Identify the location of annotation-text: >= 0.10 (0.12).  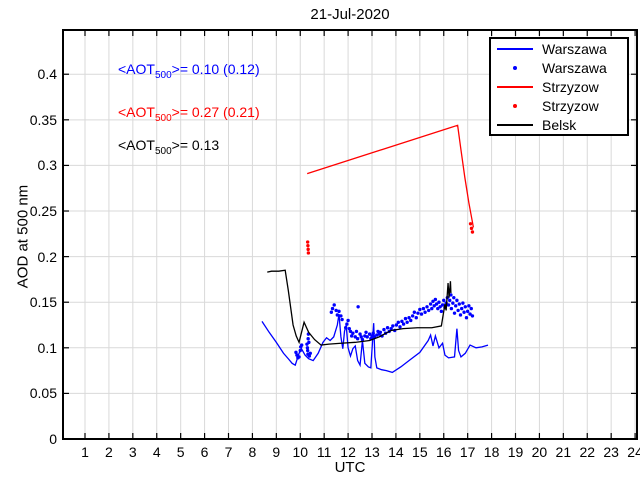
(215, 69).